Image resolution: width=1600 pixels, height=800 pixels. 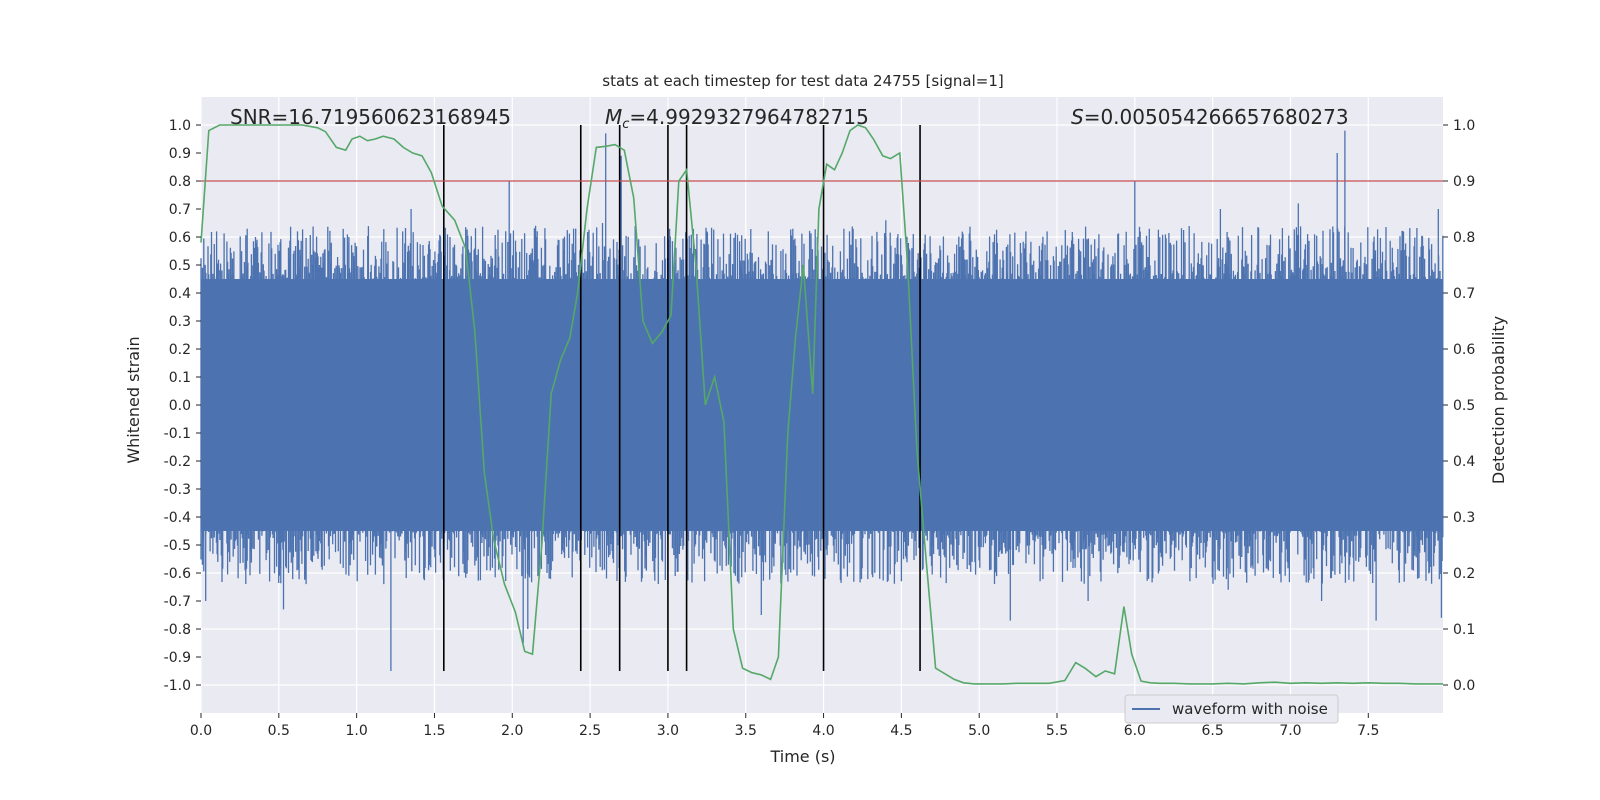 What do you see at coordinates (279, 731) in the screenshot?
I see `x-tick-label: 0.5` at bounding box center [279, 731].